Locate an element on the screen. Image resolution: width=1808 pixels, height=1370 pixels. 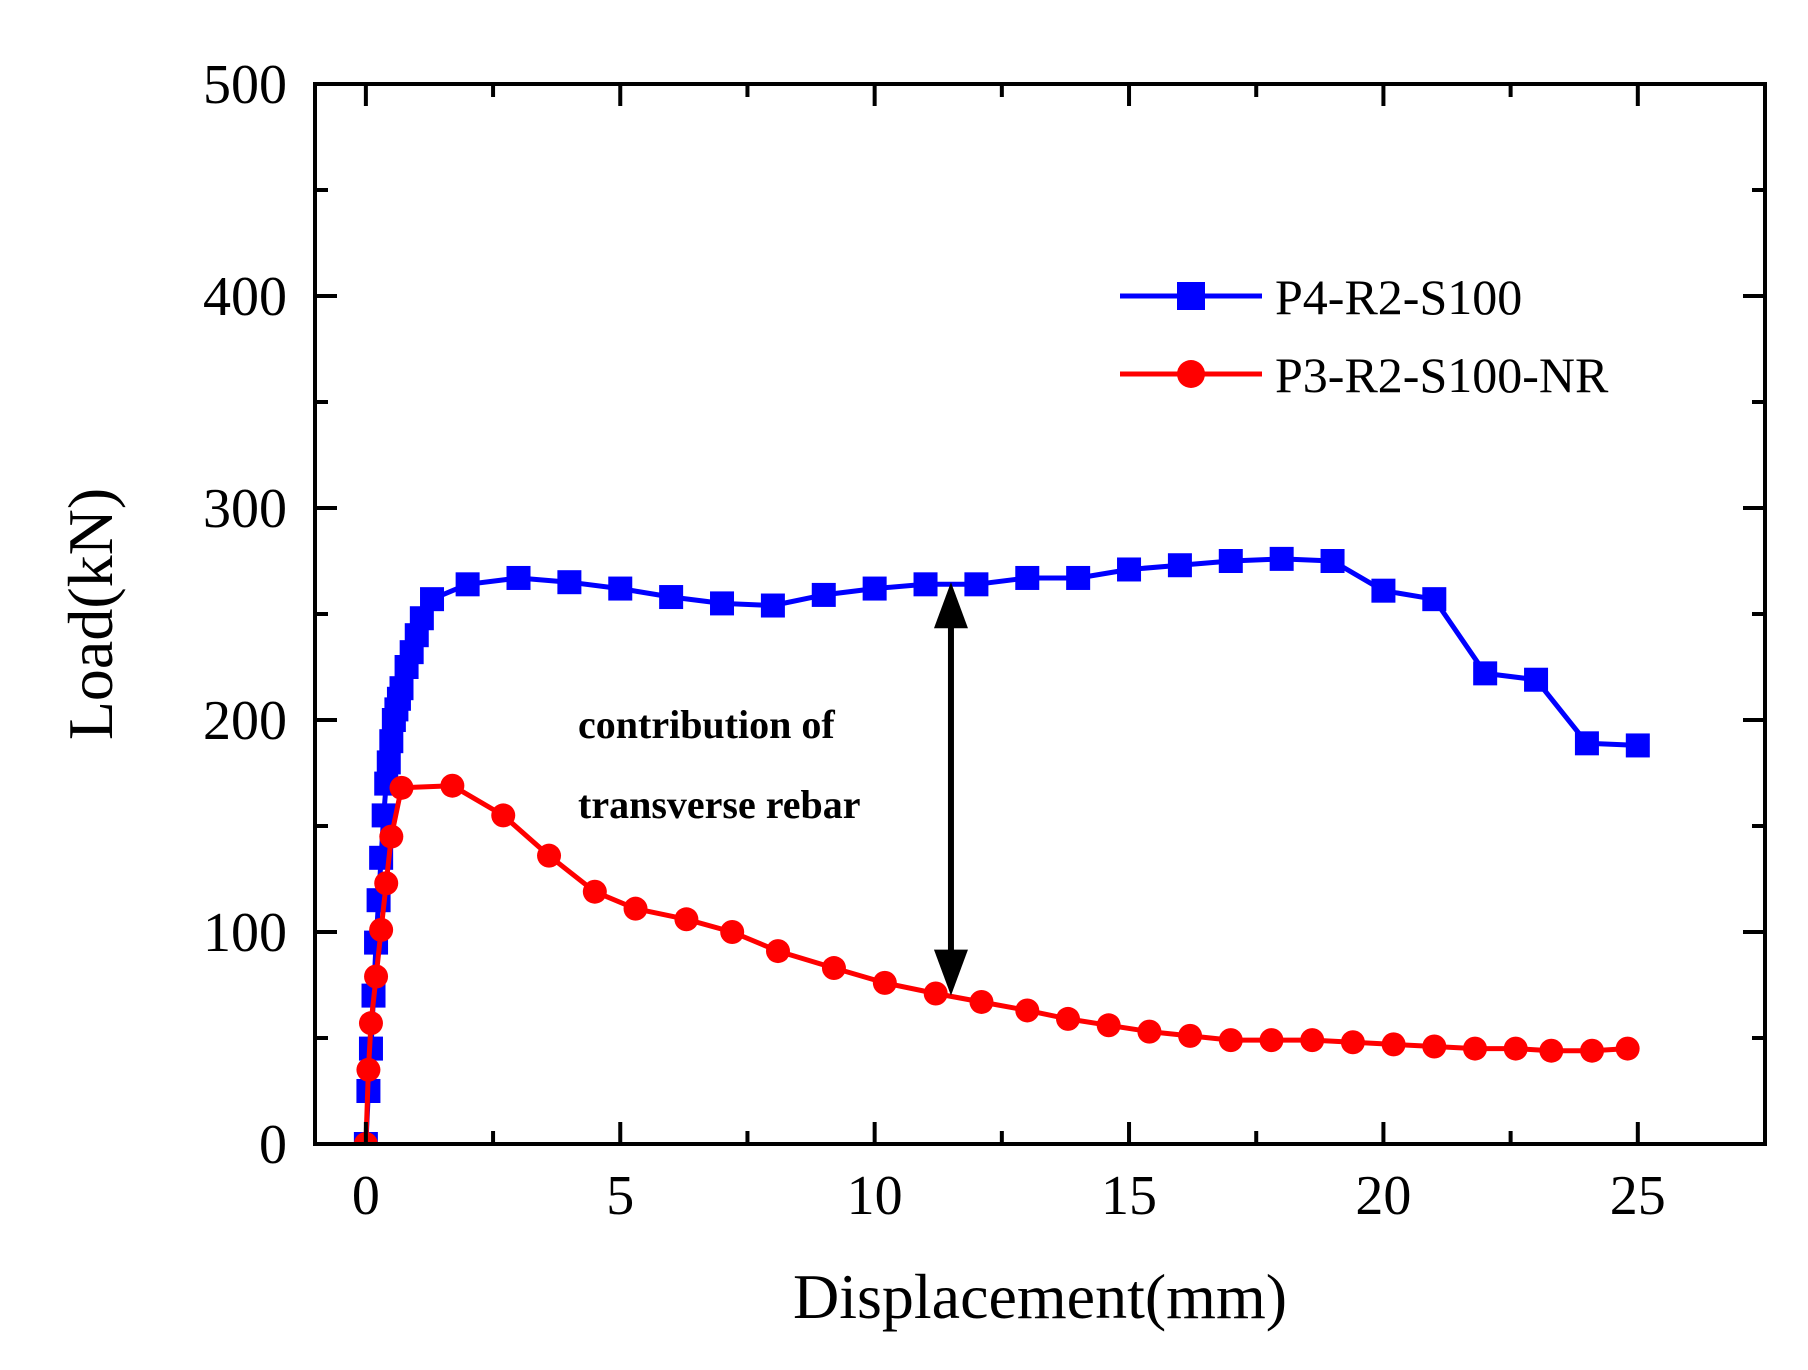
x-tick-label: 5 is located at coordinates (620, 1196).